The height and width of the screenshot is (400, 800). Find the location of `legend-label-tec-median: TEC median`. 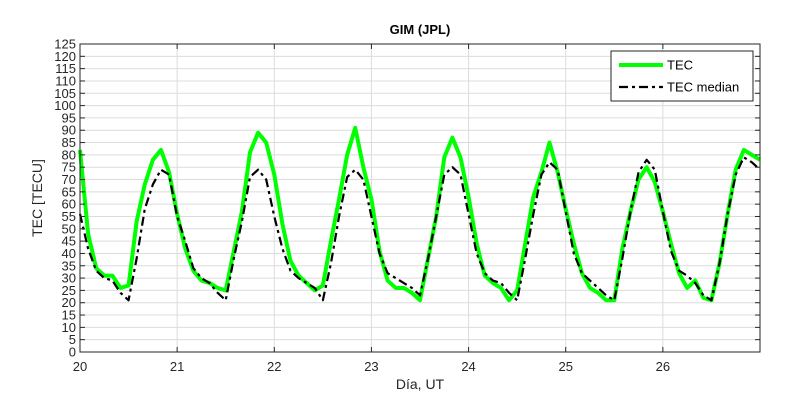

legend-label-tec-median: TEC median is located at coordinates (703, 87).